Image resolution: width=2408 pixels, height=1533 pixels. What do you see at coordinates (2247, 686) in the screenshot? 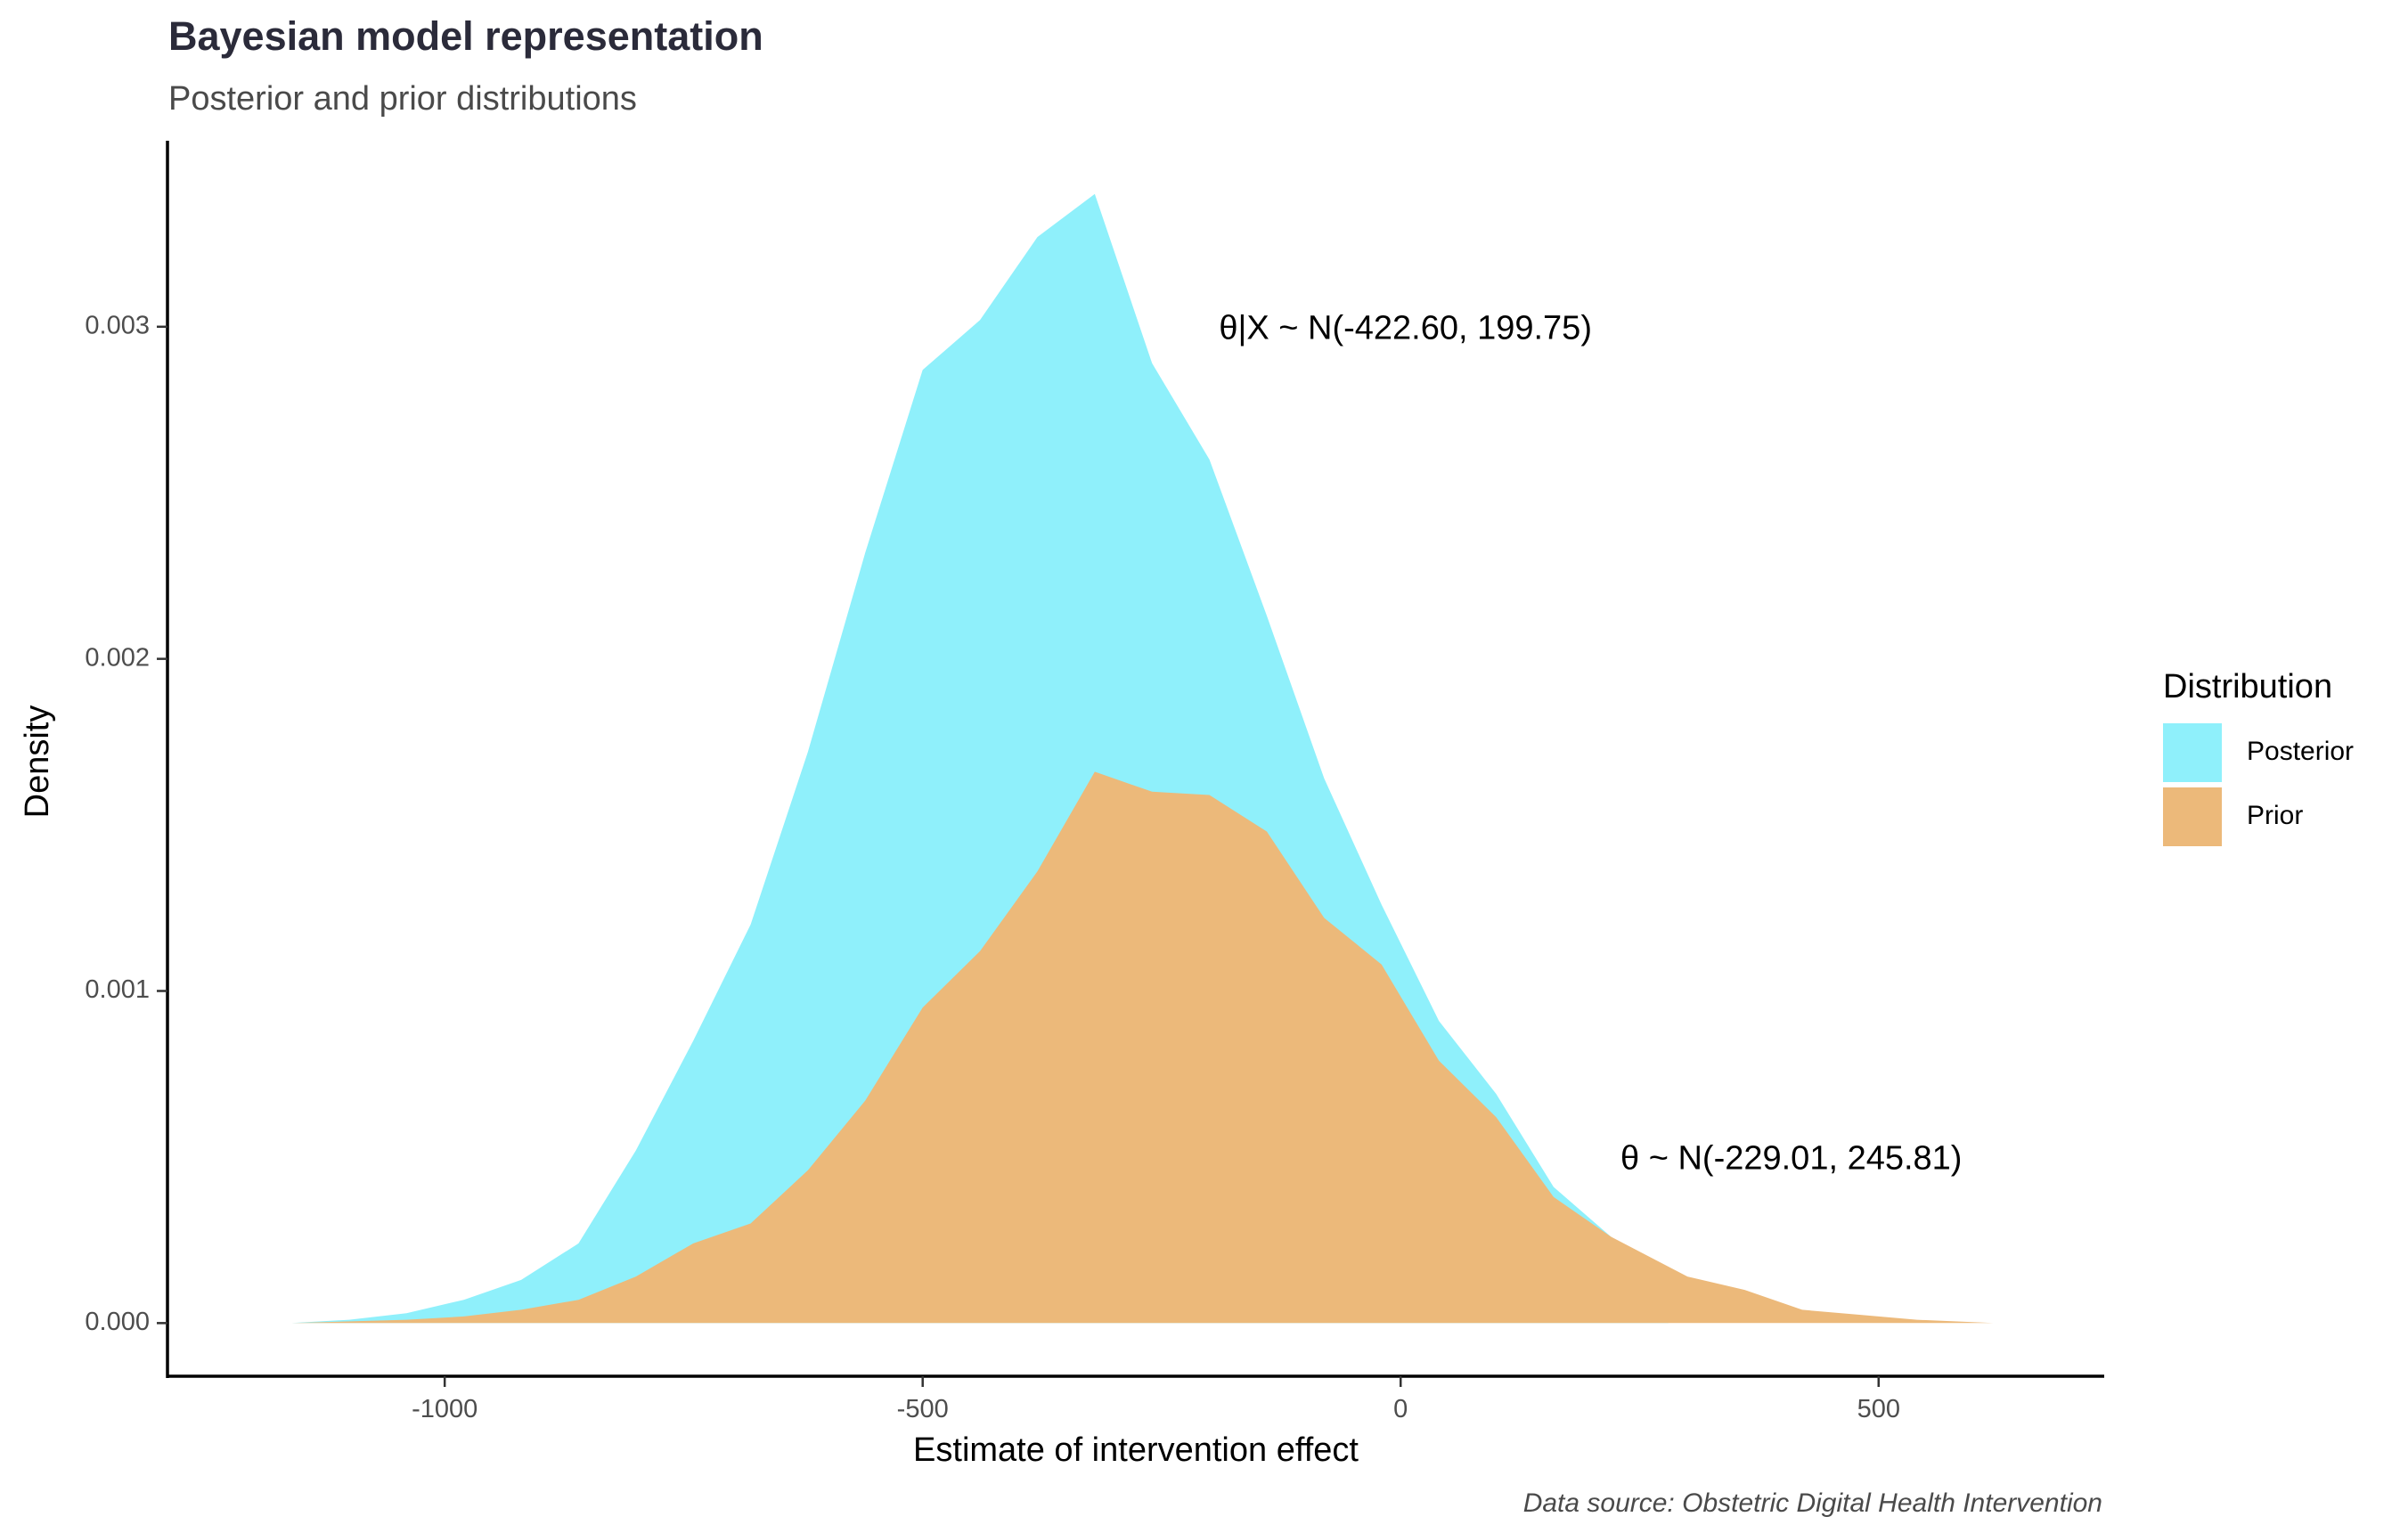
I see `legend-title: Distribution` at bounding box center [2247, 686].